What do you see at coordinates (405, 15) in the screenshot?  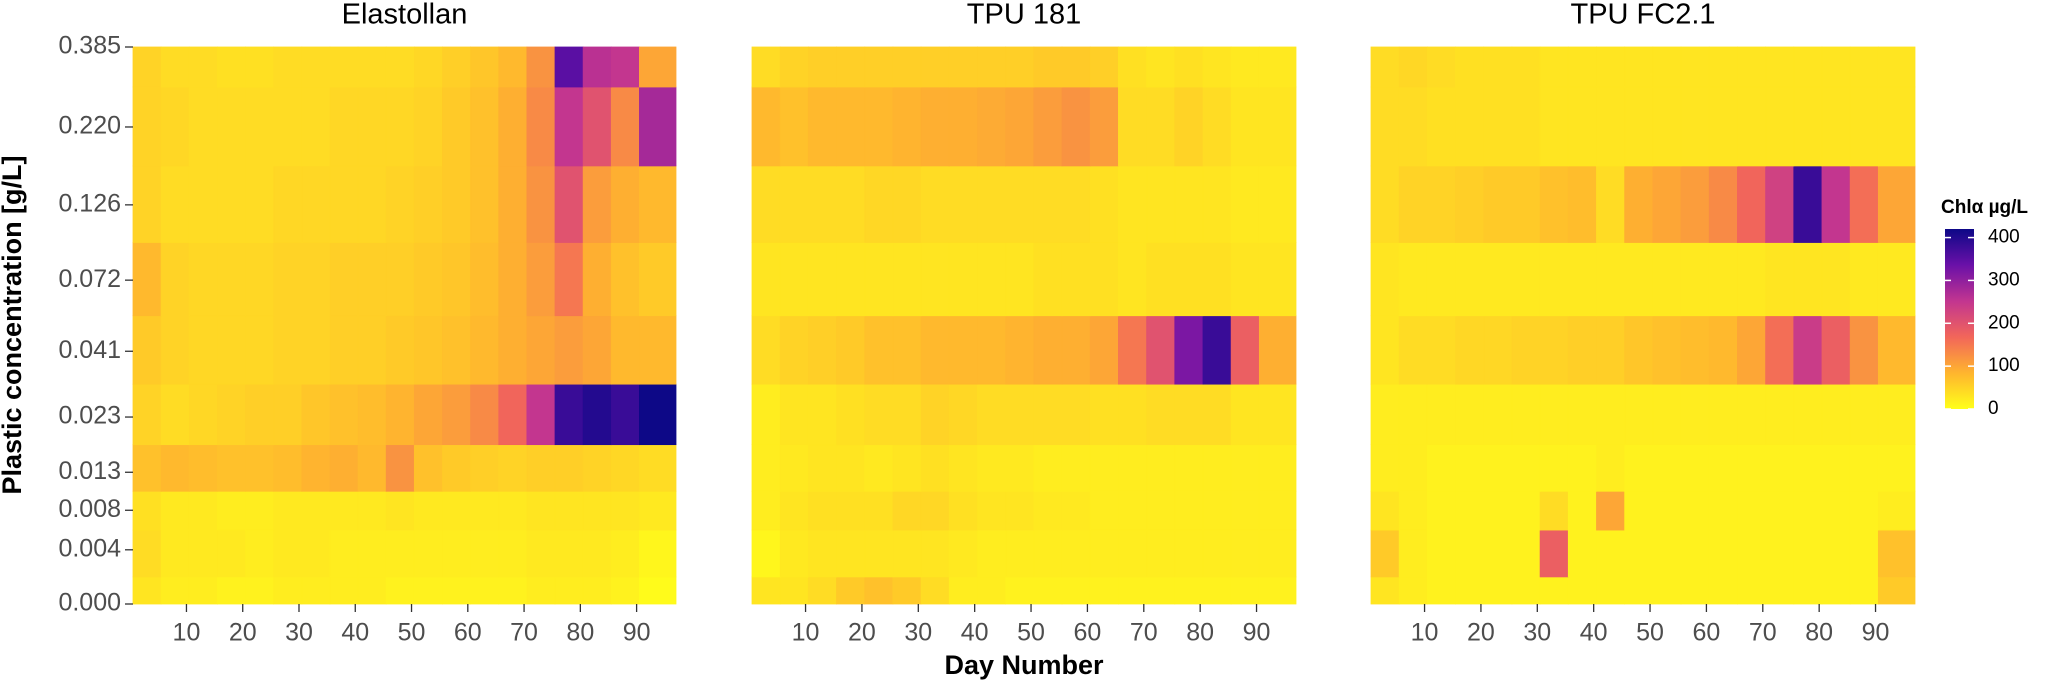 I see `panel-title: Elastollan` at bounding box center [405, 15].